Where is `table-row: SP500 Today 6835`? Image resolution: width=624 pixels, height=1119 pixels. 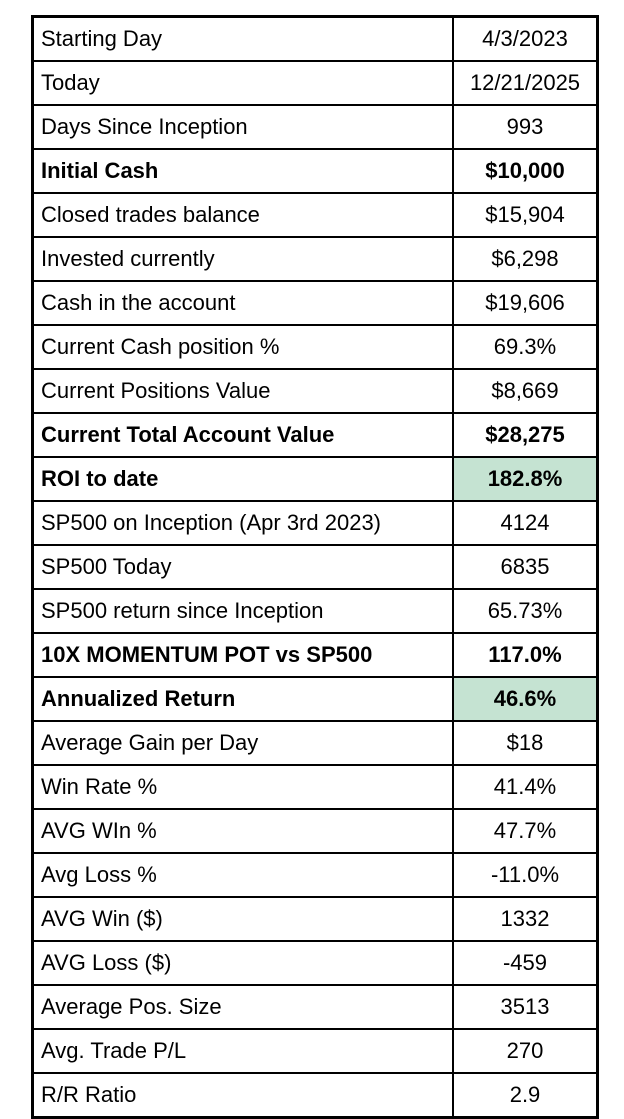
table-row: SP500 Today 6835 is located at coordinates (315, 567).